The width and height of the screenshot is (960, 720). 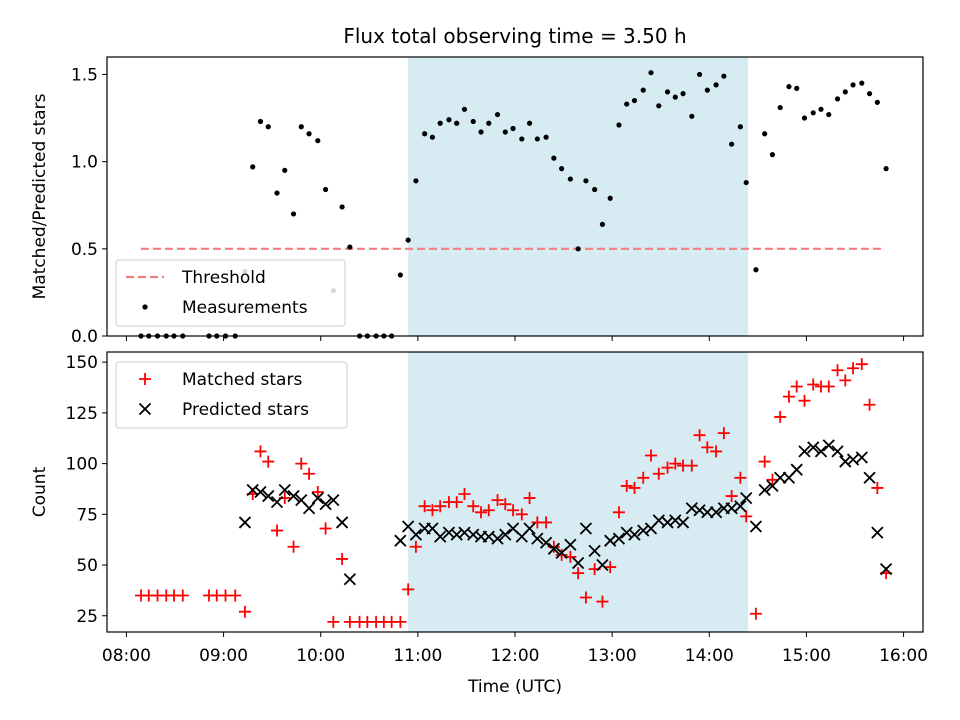 I want to click on legend-box, so click(x=230, y=293).